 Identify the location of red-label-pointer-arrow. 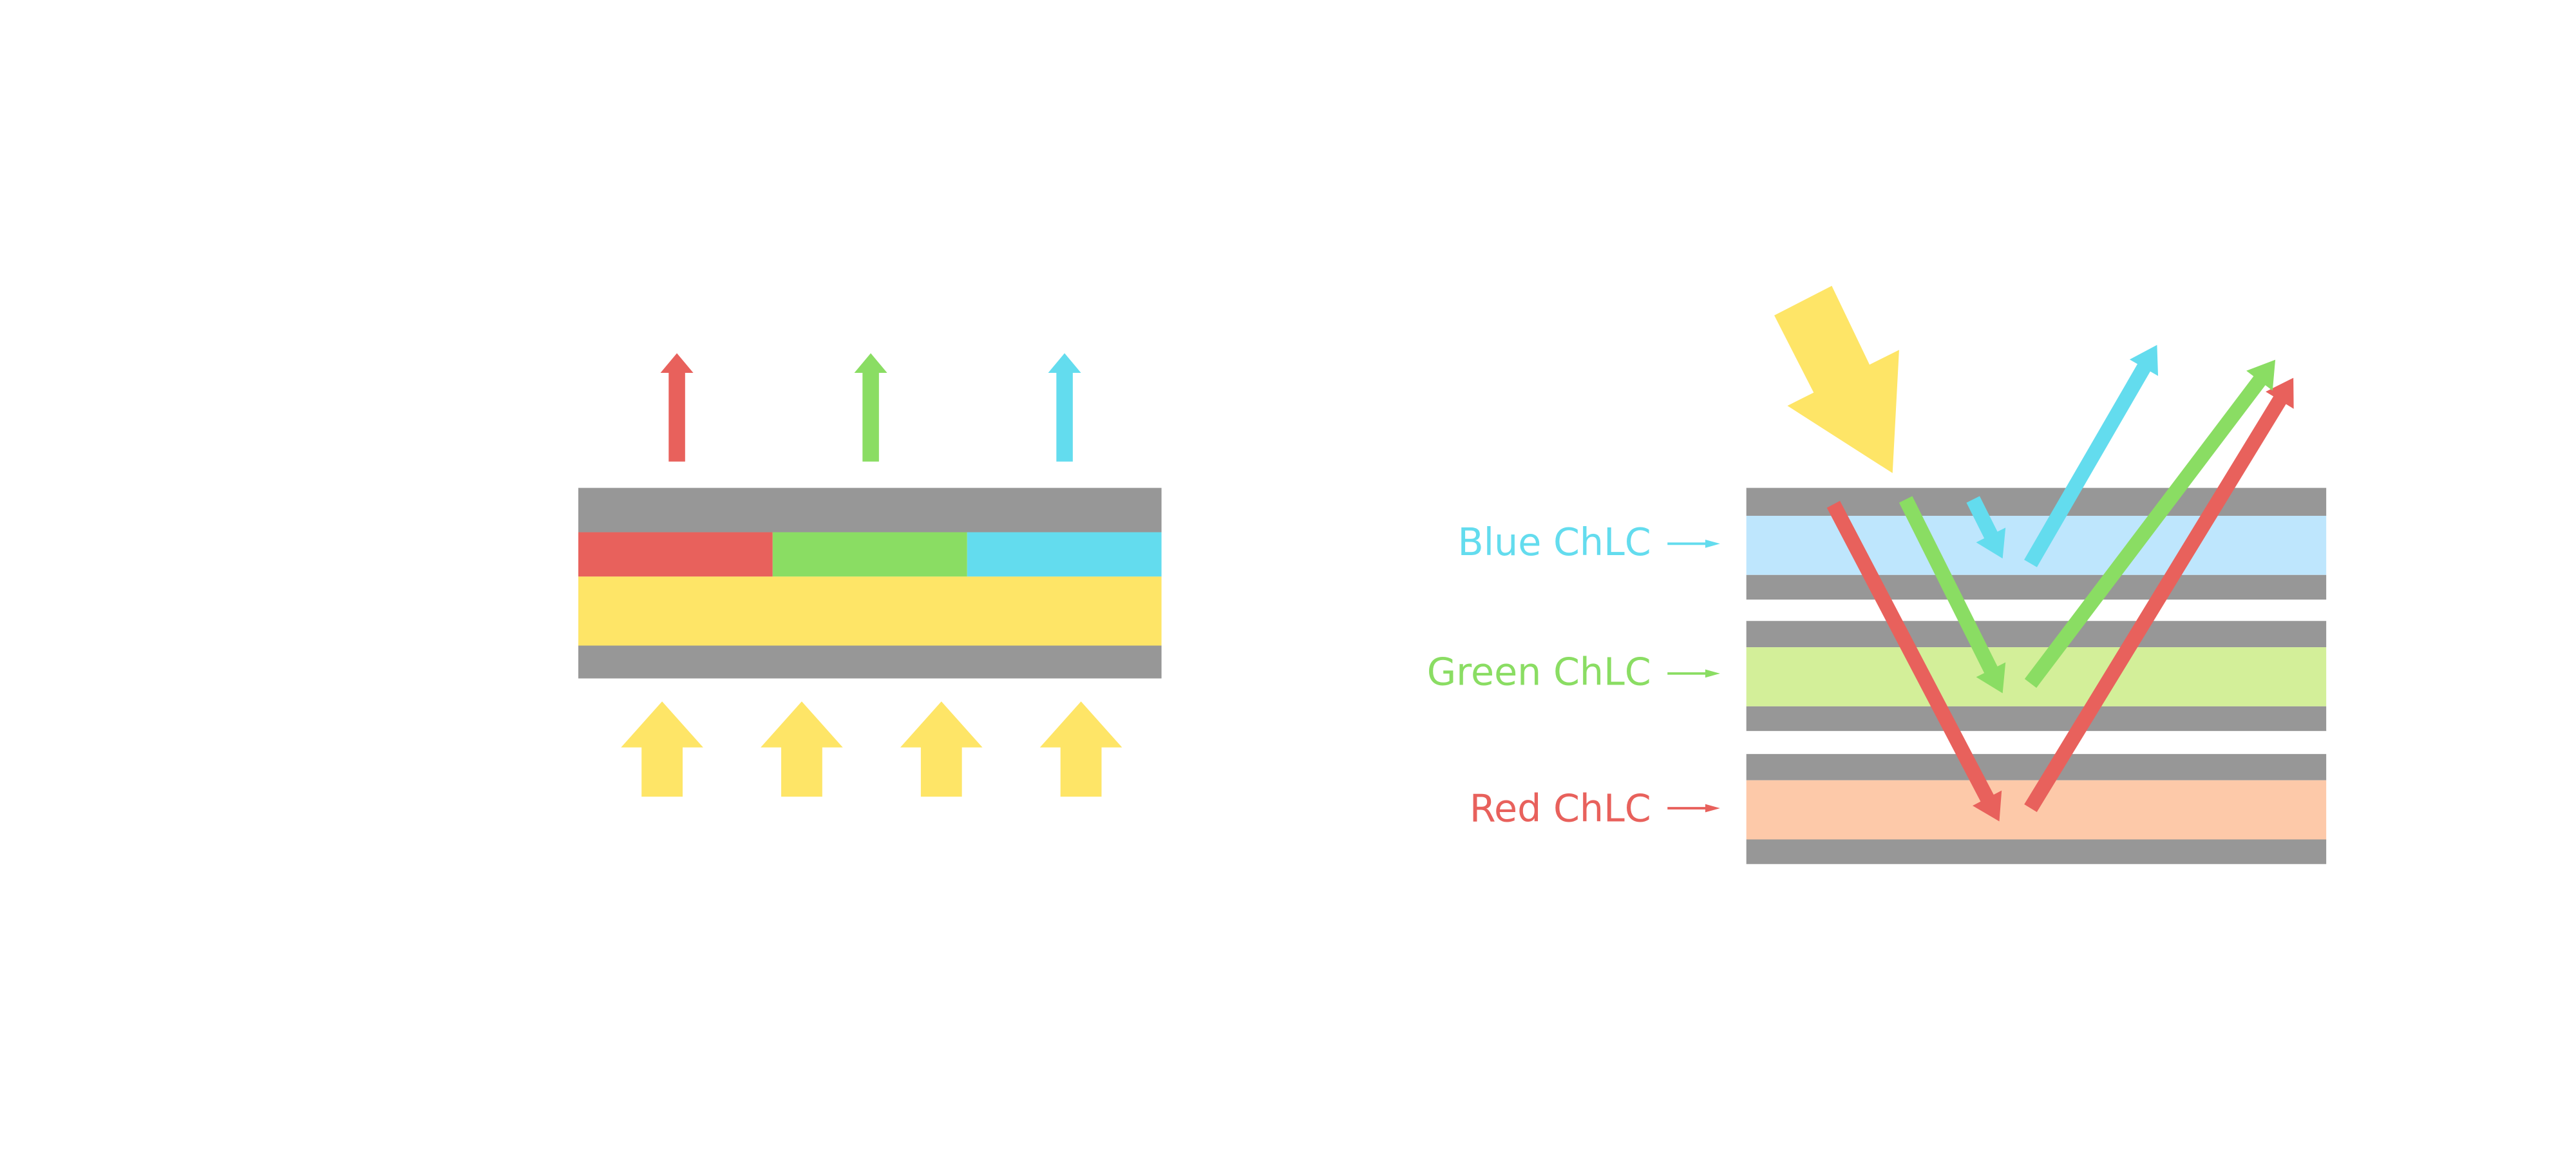
(1694, 808).